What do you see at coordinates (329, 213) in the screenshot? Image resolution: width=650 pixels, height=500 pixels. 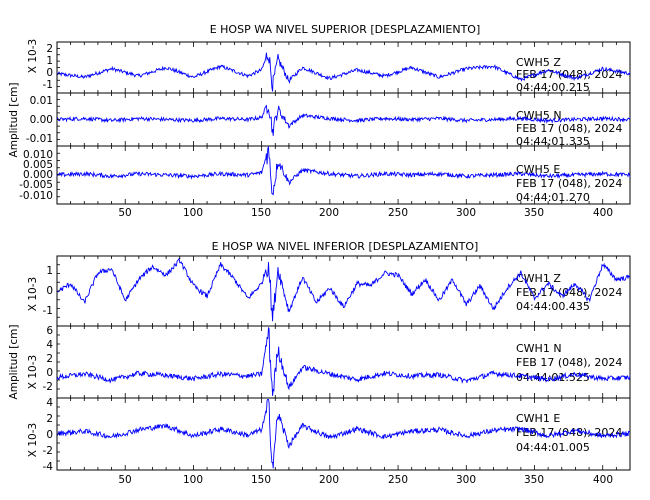 I see `upper-xtick: 200` at bounding box center [329, 213].